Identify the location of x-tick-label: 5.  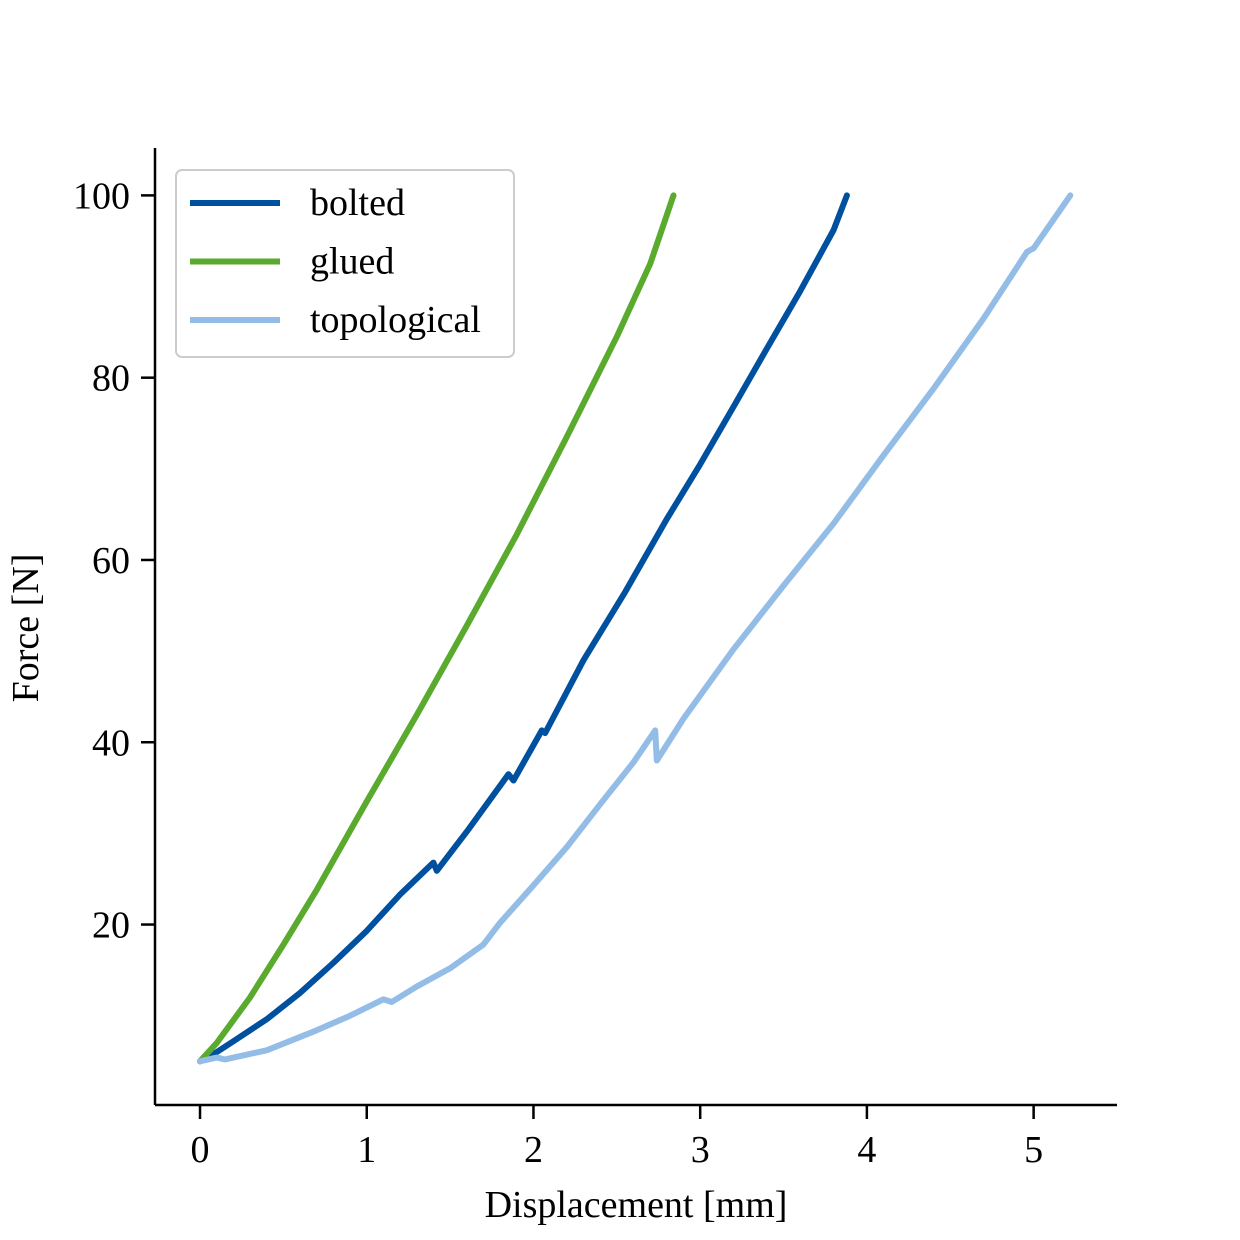
(1033, 1150).